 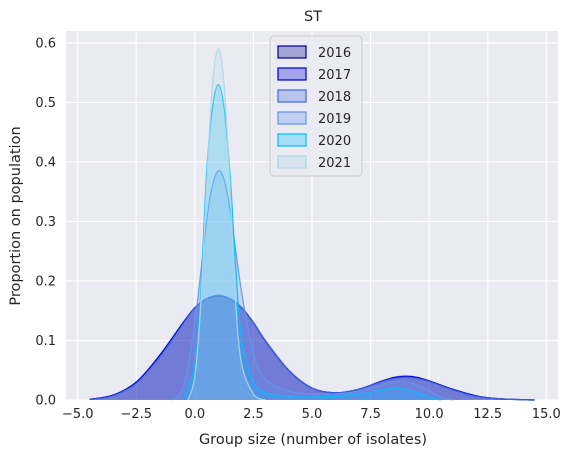 What do you see at coordinates (45, 43) in the screenshot?
I see `y-tick-label: 0.6` at bounding box center [45, 43].